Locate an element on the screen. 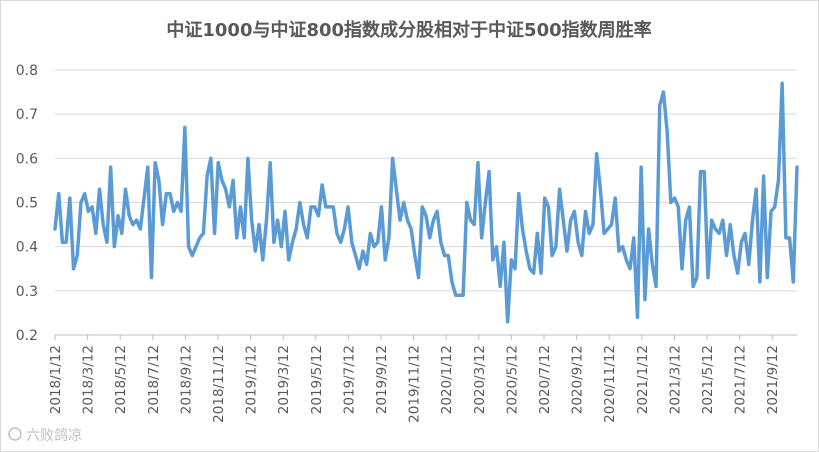 The width and height of the screenshot is (819, 452). x-tick-label: 2018/1/12 is located at coordinates (56, 379).